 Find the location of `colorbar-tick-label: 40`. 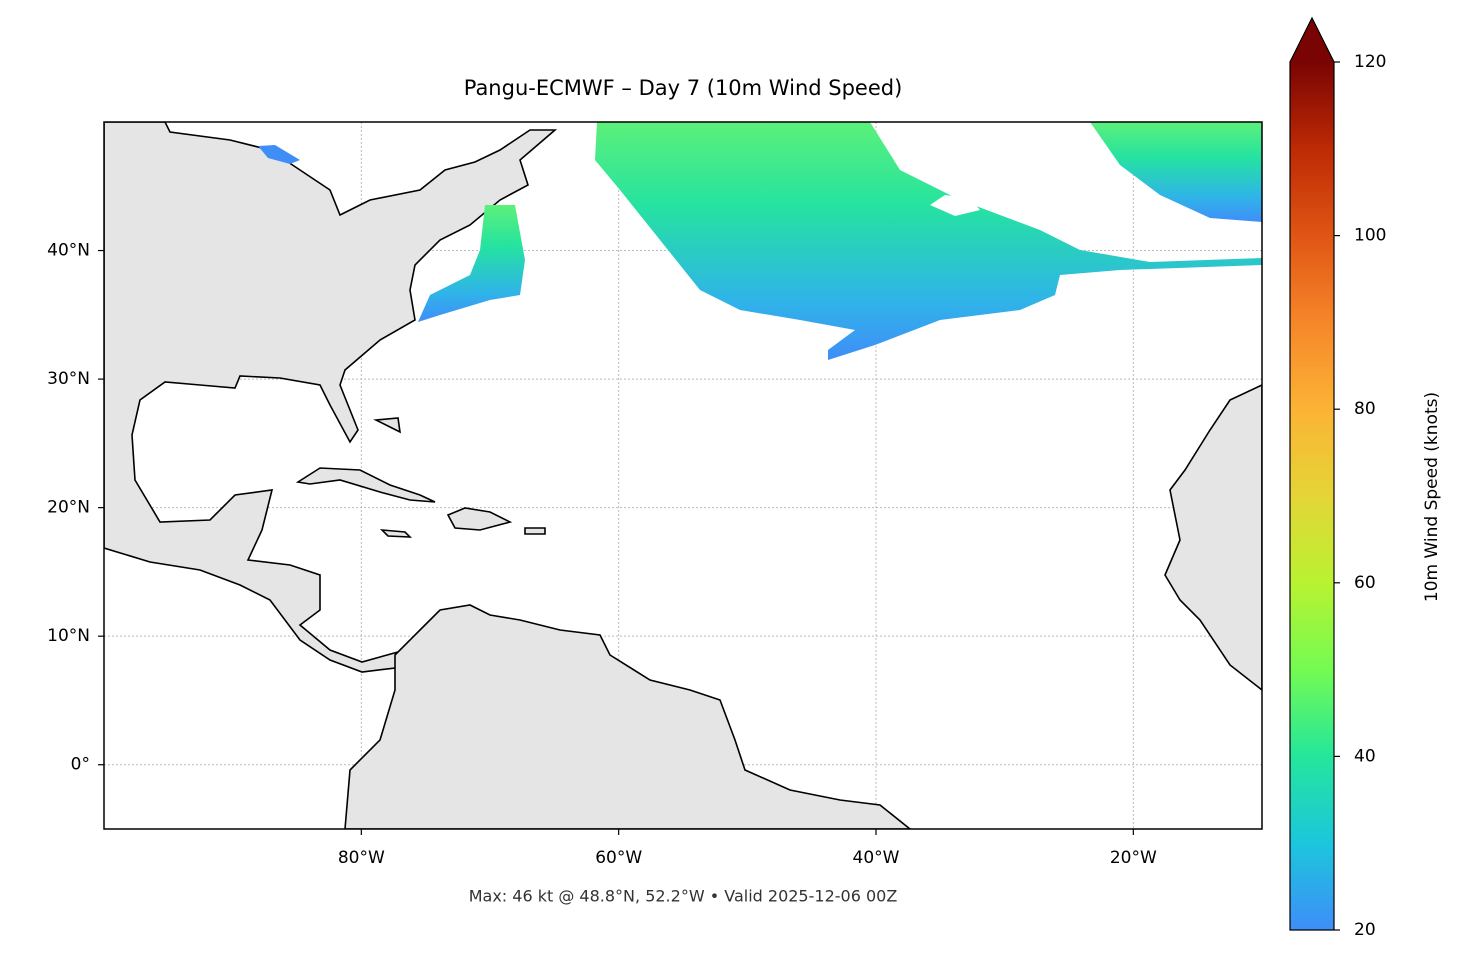

colorbar-tick-label: 40 is located at coordinates (1365, 756).